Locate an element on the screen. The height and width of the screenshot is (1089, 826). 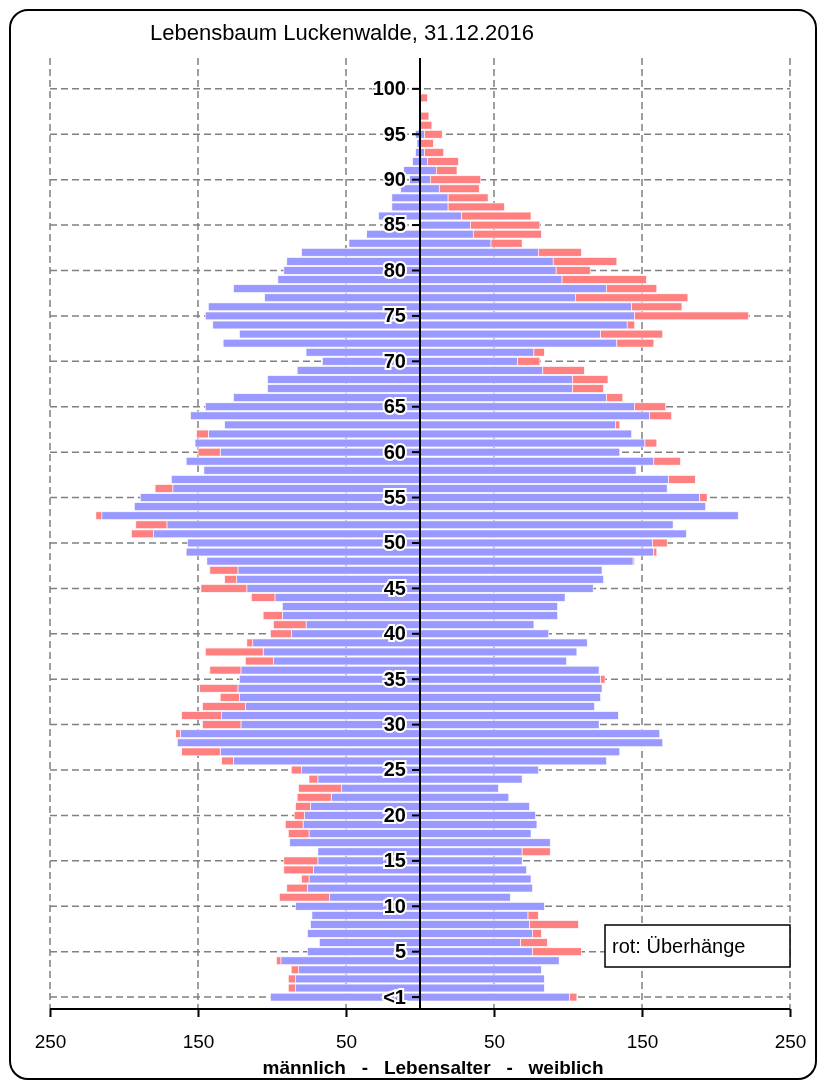
y-tick-label: 80 is located at coordinates (394, 269).